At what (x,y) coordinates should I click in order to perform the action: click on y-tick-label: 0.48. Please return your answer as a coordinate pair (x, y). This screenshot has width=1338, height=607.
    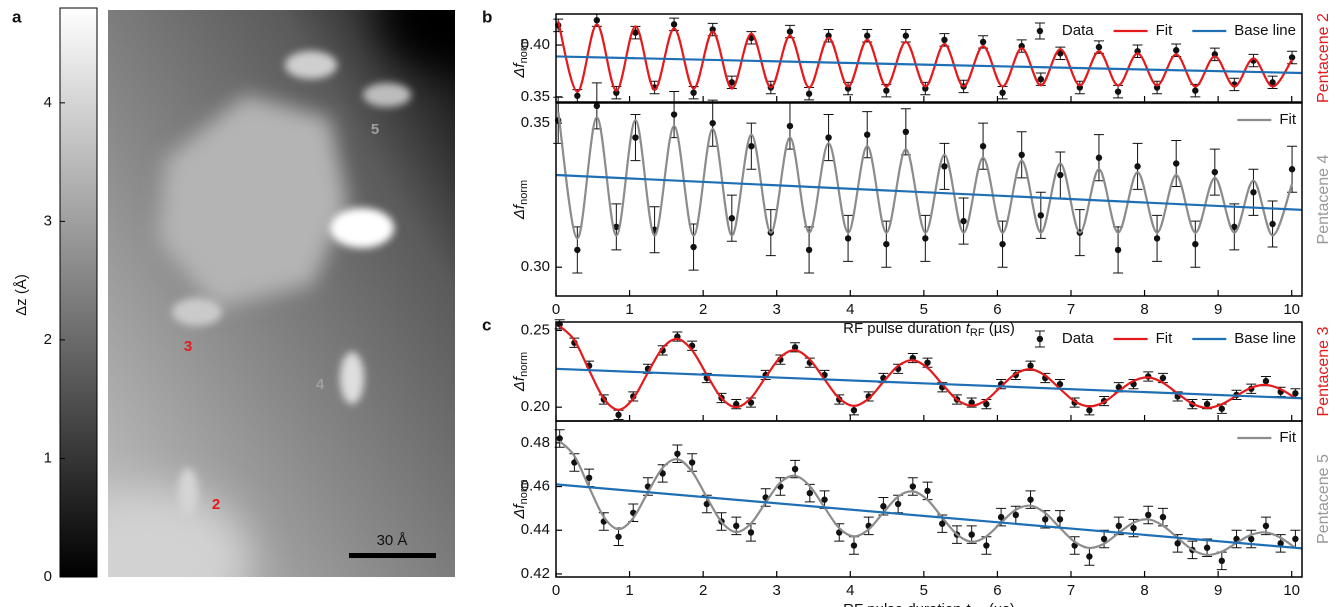
    Looking at the image, I should click on (535, 442).